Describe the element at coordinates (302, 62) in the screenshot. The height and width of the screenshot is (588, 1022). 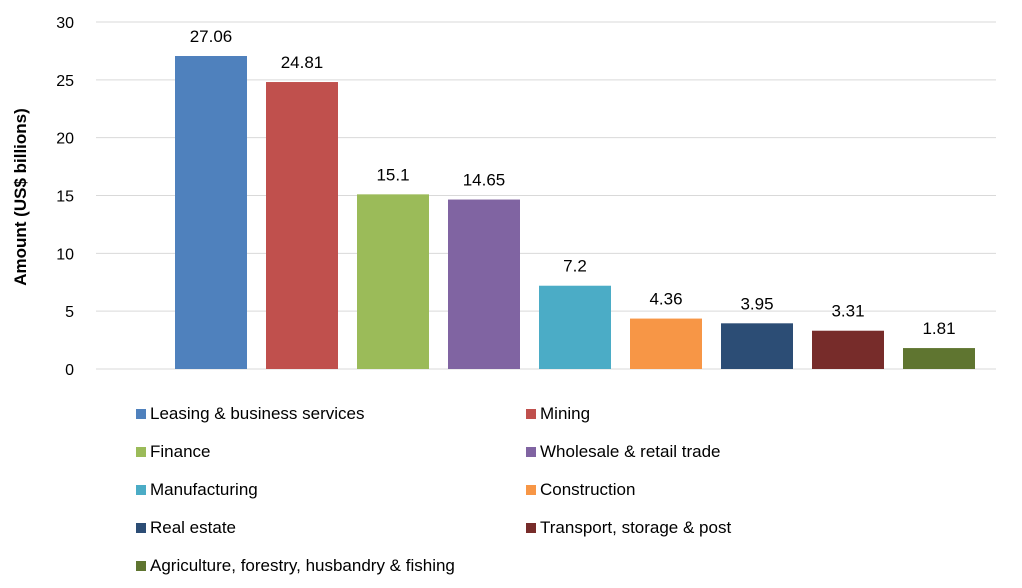
I see `data-label: 24.81` at that location.